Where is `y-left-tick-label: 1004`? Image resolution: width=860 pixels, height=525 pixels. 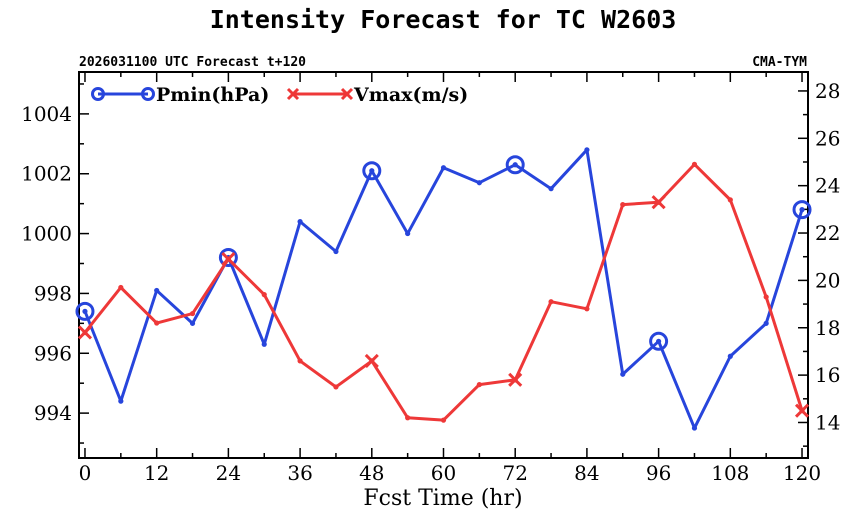 y-left-tick-label: 1004 is located at coordinates (46, 114).